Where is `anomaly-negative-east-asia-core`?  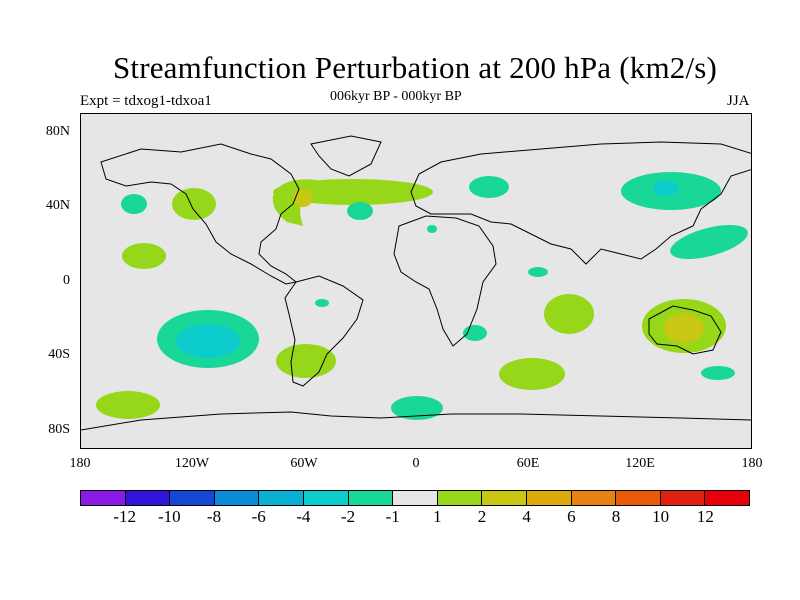 anomaly-negative-east-asia-core is located at coordinates (666, 188).